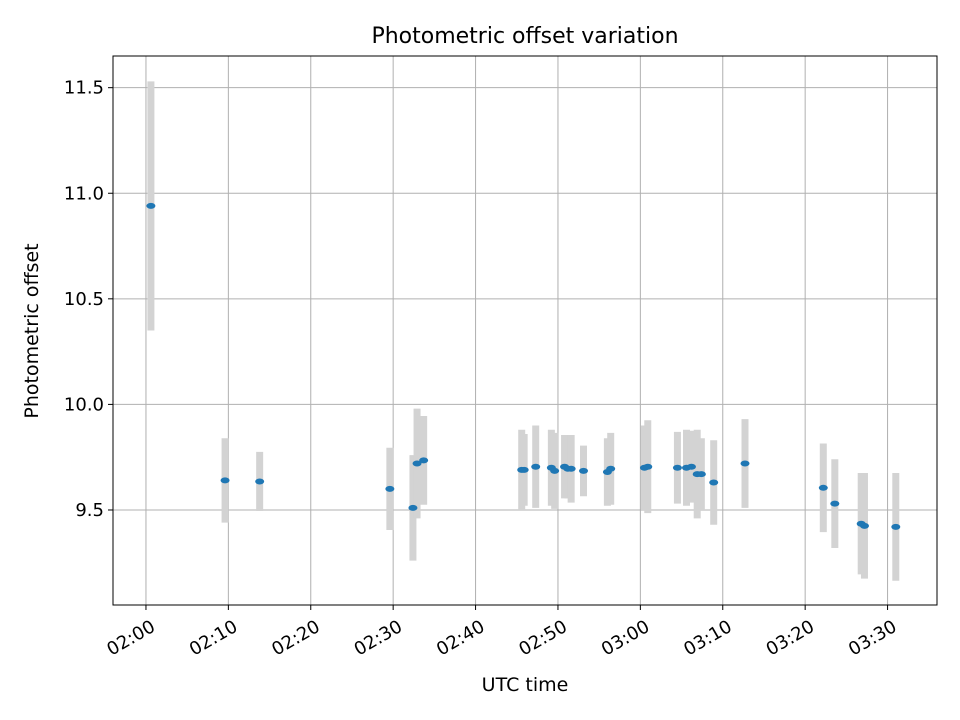 The width and height of the screenshot is (960, 720). I want to click on y-tick: 10.5, so click(88, 299).